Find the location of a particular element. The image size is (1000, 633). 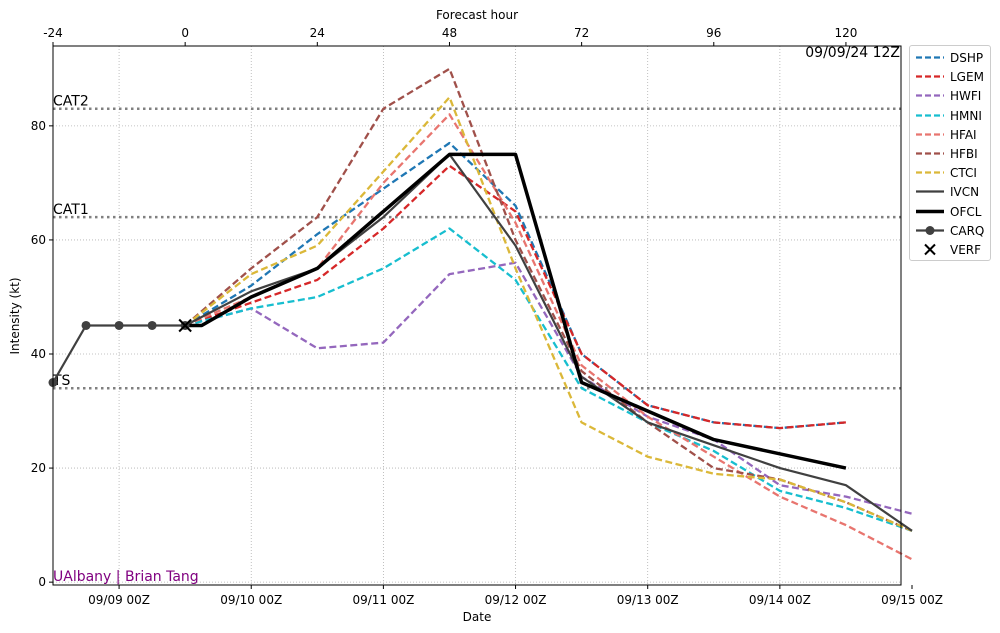

watermark-credit: UAlbany | Brian Tang is located at coordinates (126, 577).